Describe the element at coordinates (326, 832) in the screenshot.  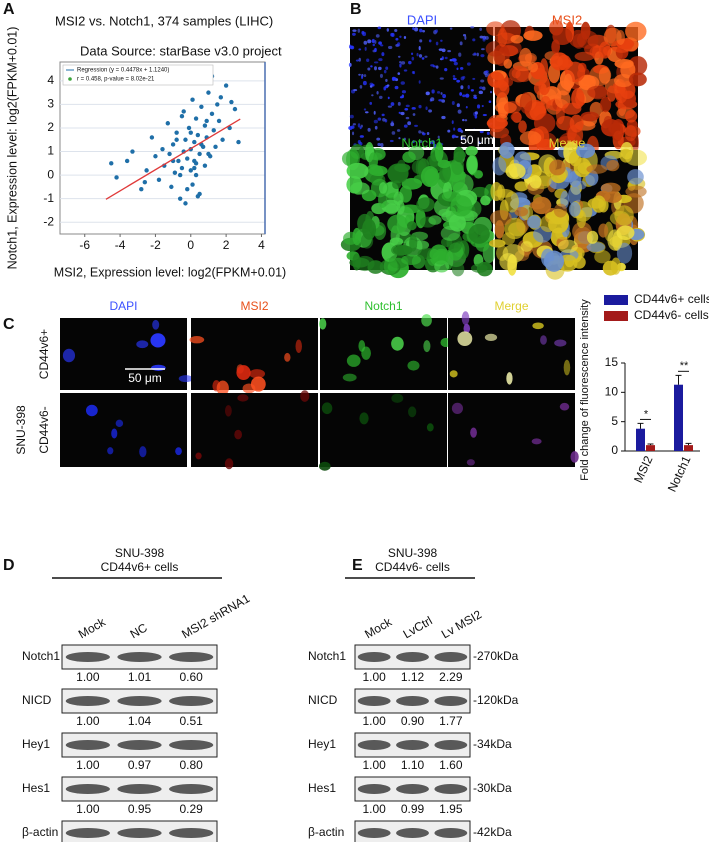
I see `blot-label: β-actin` at that location.